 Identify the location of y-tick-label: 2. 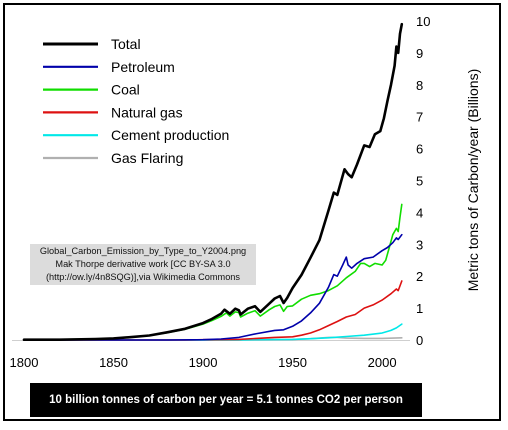
(419, 276).